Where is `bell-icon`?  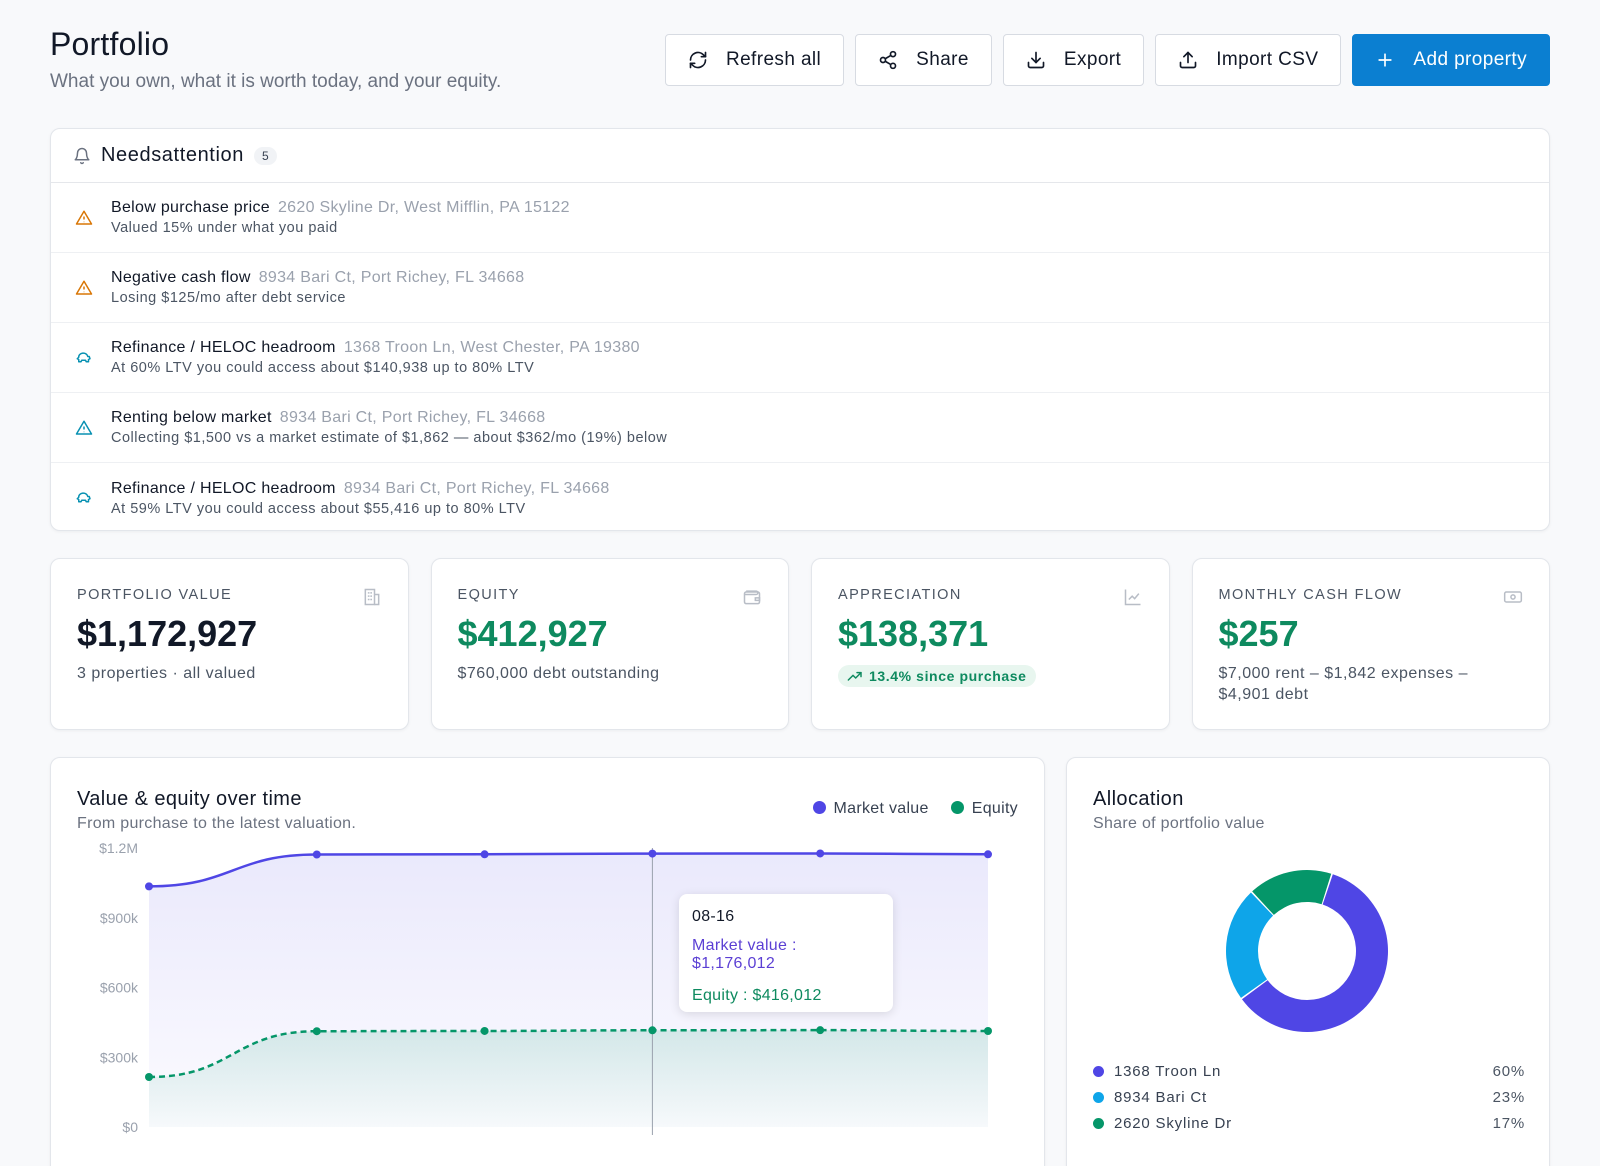
bell-icon is located at coordinates (82, 155).